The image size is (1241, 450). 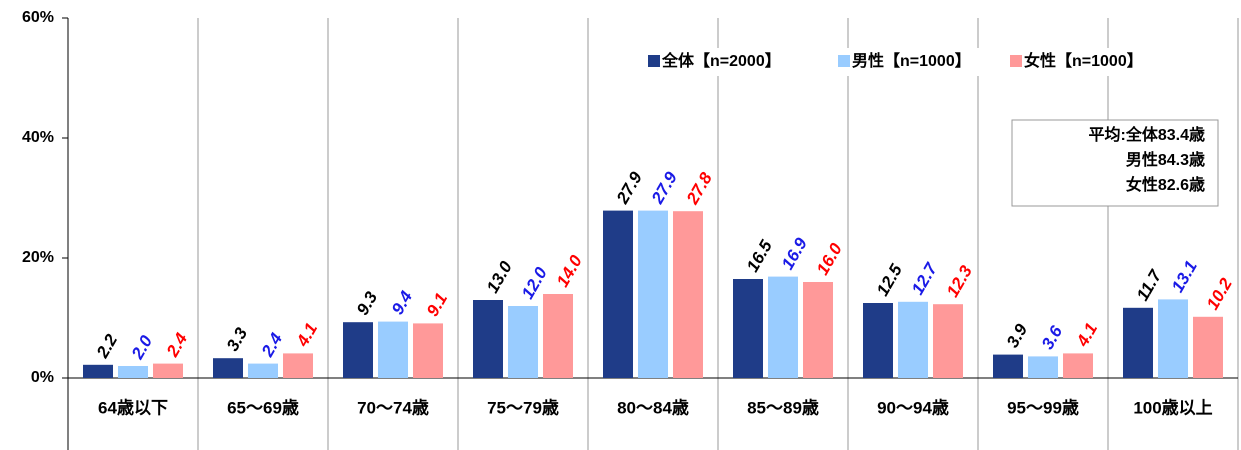 I want to click on x-tick-label: 65～69歳, so click(x=263, y=407).